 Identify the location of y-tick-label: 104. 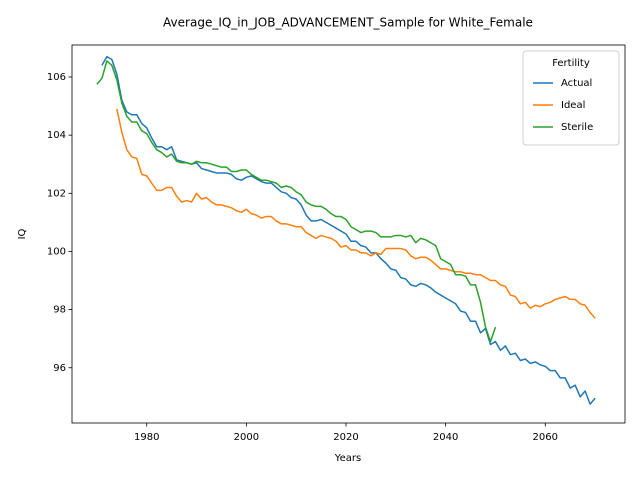
(56, 135).